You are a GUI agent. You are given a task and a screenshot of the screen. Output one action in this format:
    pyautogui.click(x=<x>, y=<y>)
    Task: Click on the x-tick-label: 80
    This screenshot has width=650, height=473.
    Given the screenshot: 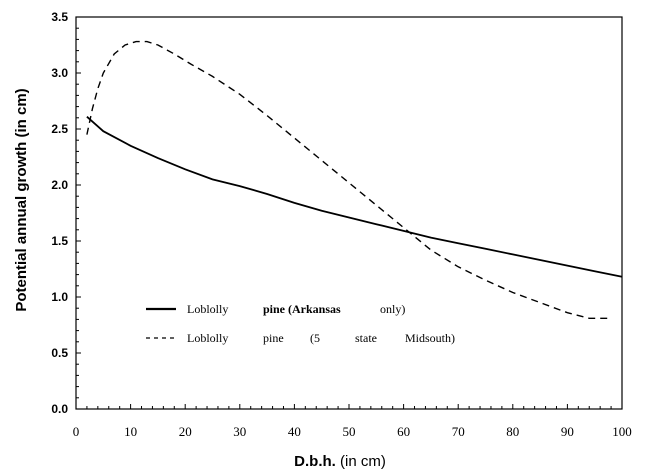 What is the action you would take?
    pyautogui.click(x=512, y=431)
    